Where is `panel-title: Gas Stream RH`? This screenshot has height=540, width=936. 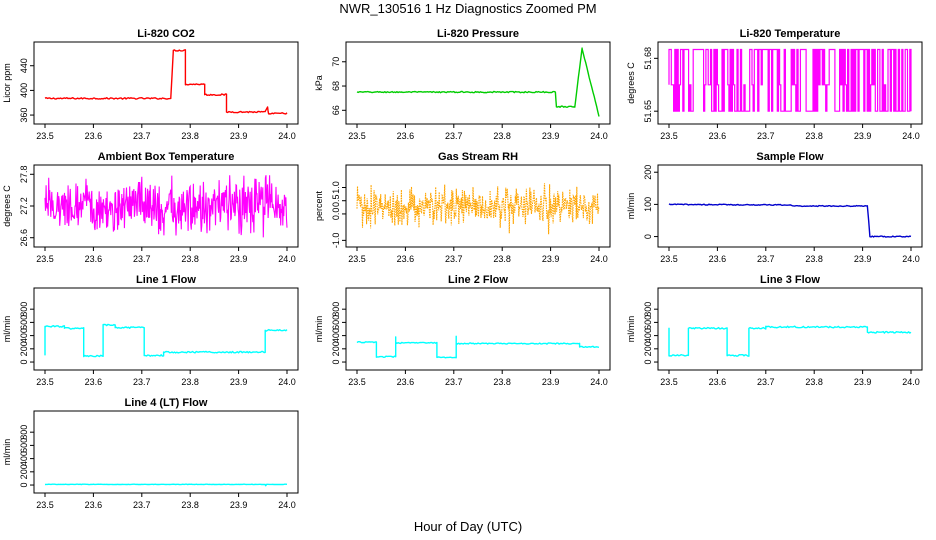 panel-title: Gas Stream RH is located at coordinates (478, 157).